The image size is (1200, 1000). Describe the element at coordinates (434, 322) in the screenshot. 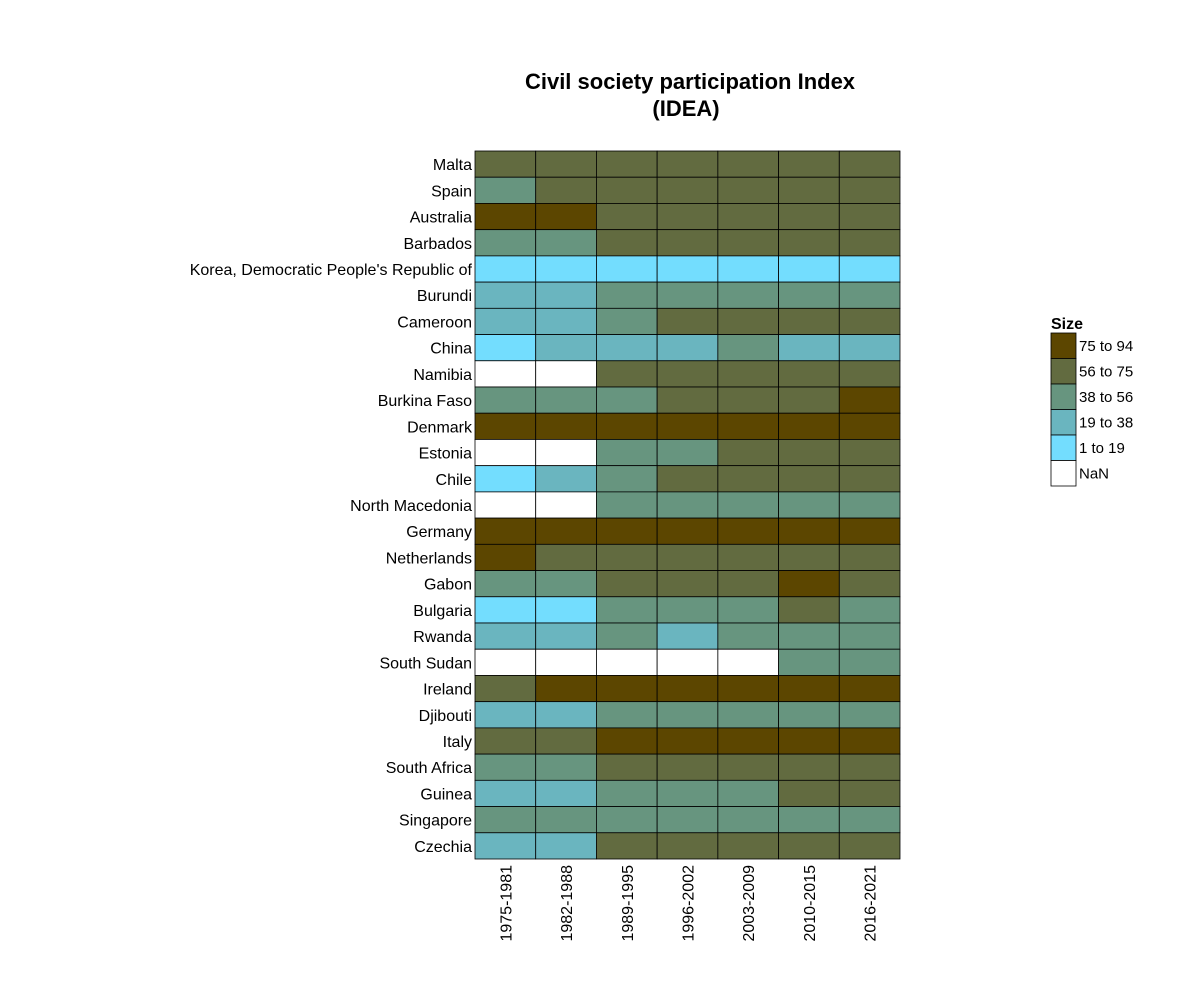

I see `y-tick-label: Cameroon` at that location.